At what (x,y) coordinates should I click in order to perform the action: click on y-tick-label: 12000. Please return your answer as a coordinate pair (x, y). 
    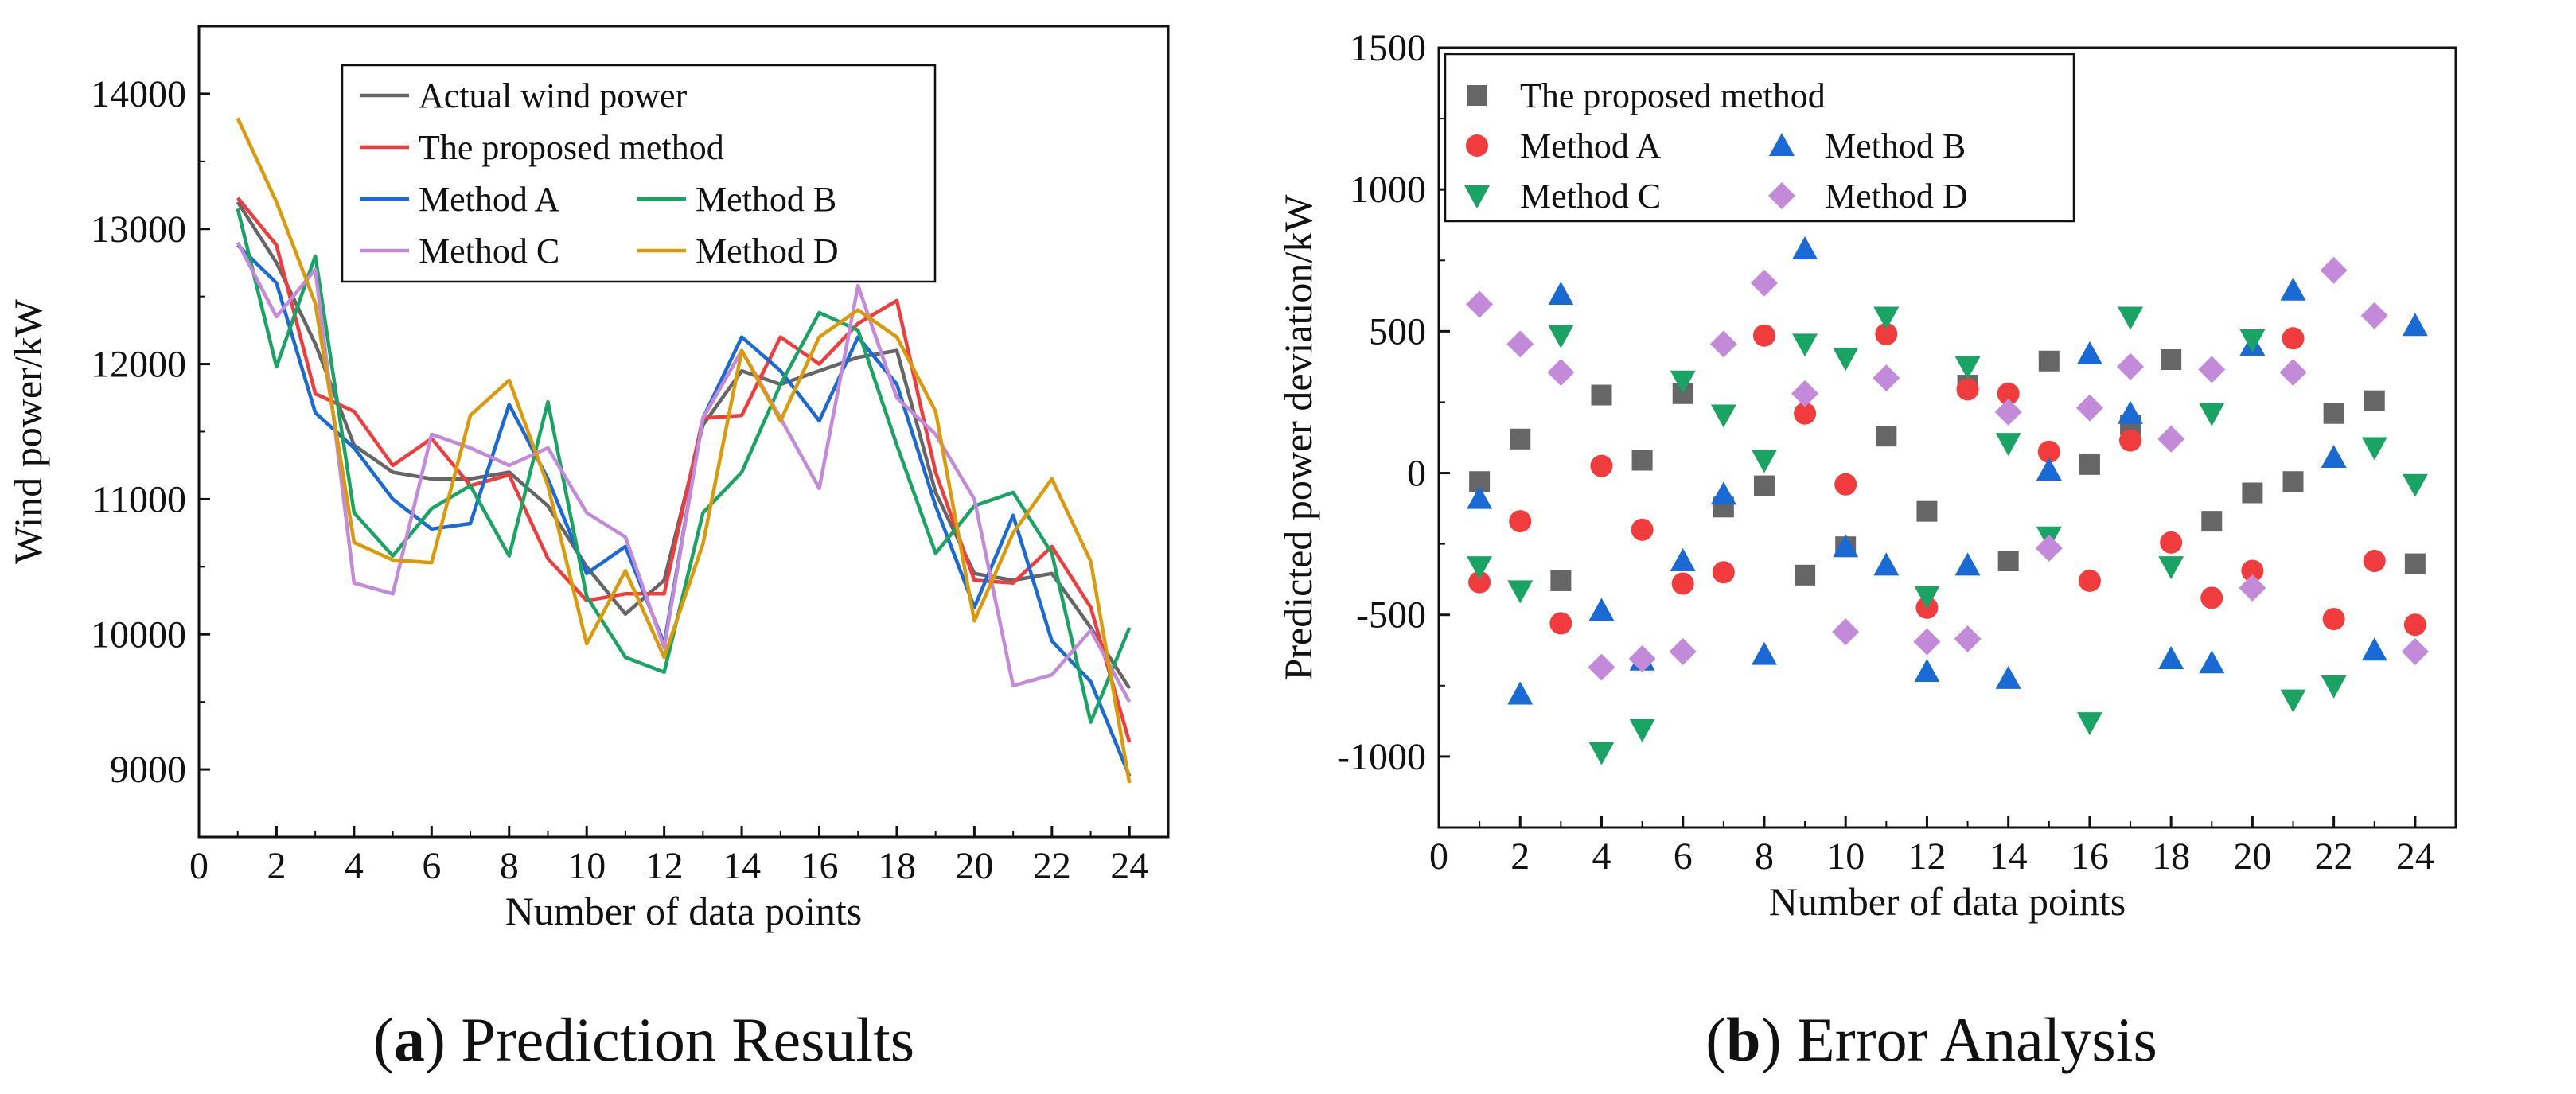
    Looking at the image, I should click on (138, 365).